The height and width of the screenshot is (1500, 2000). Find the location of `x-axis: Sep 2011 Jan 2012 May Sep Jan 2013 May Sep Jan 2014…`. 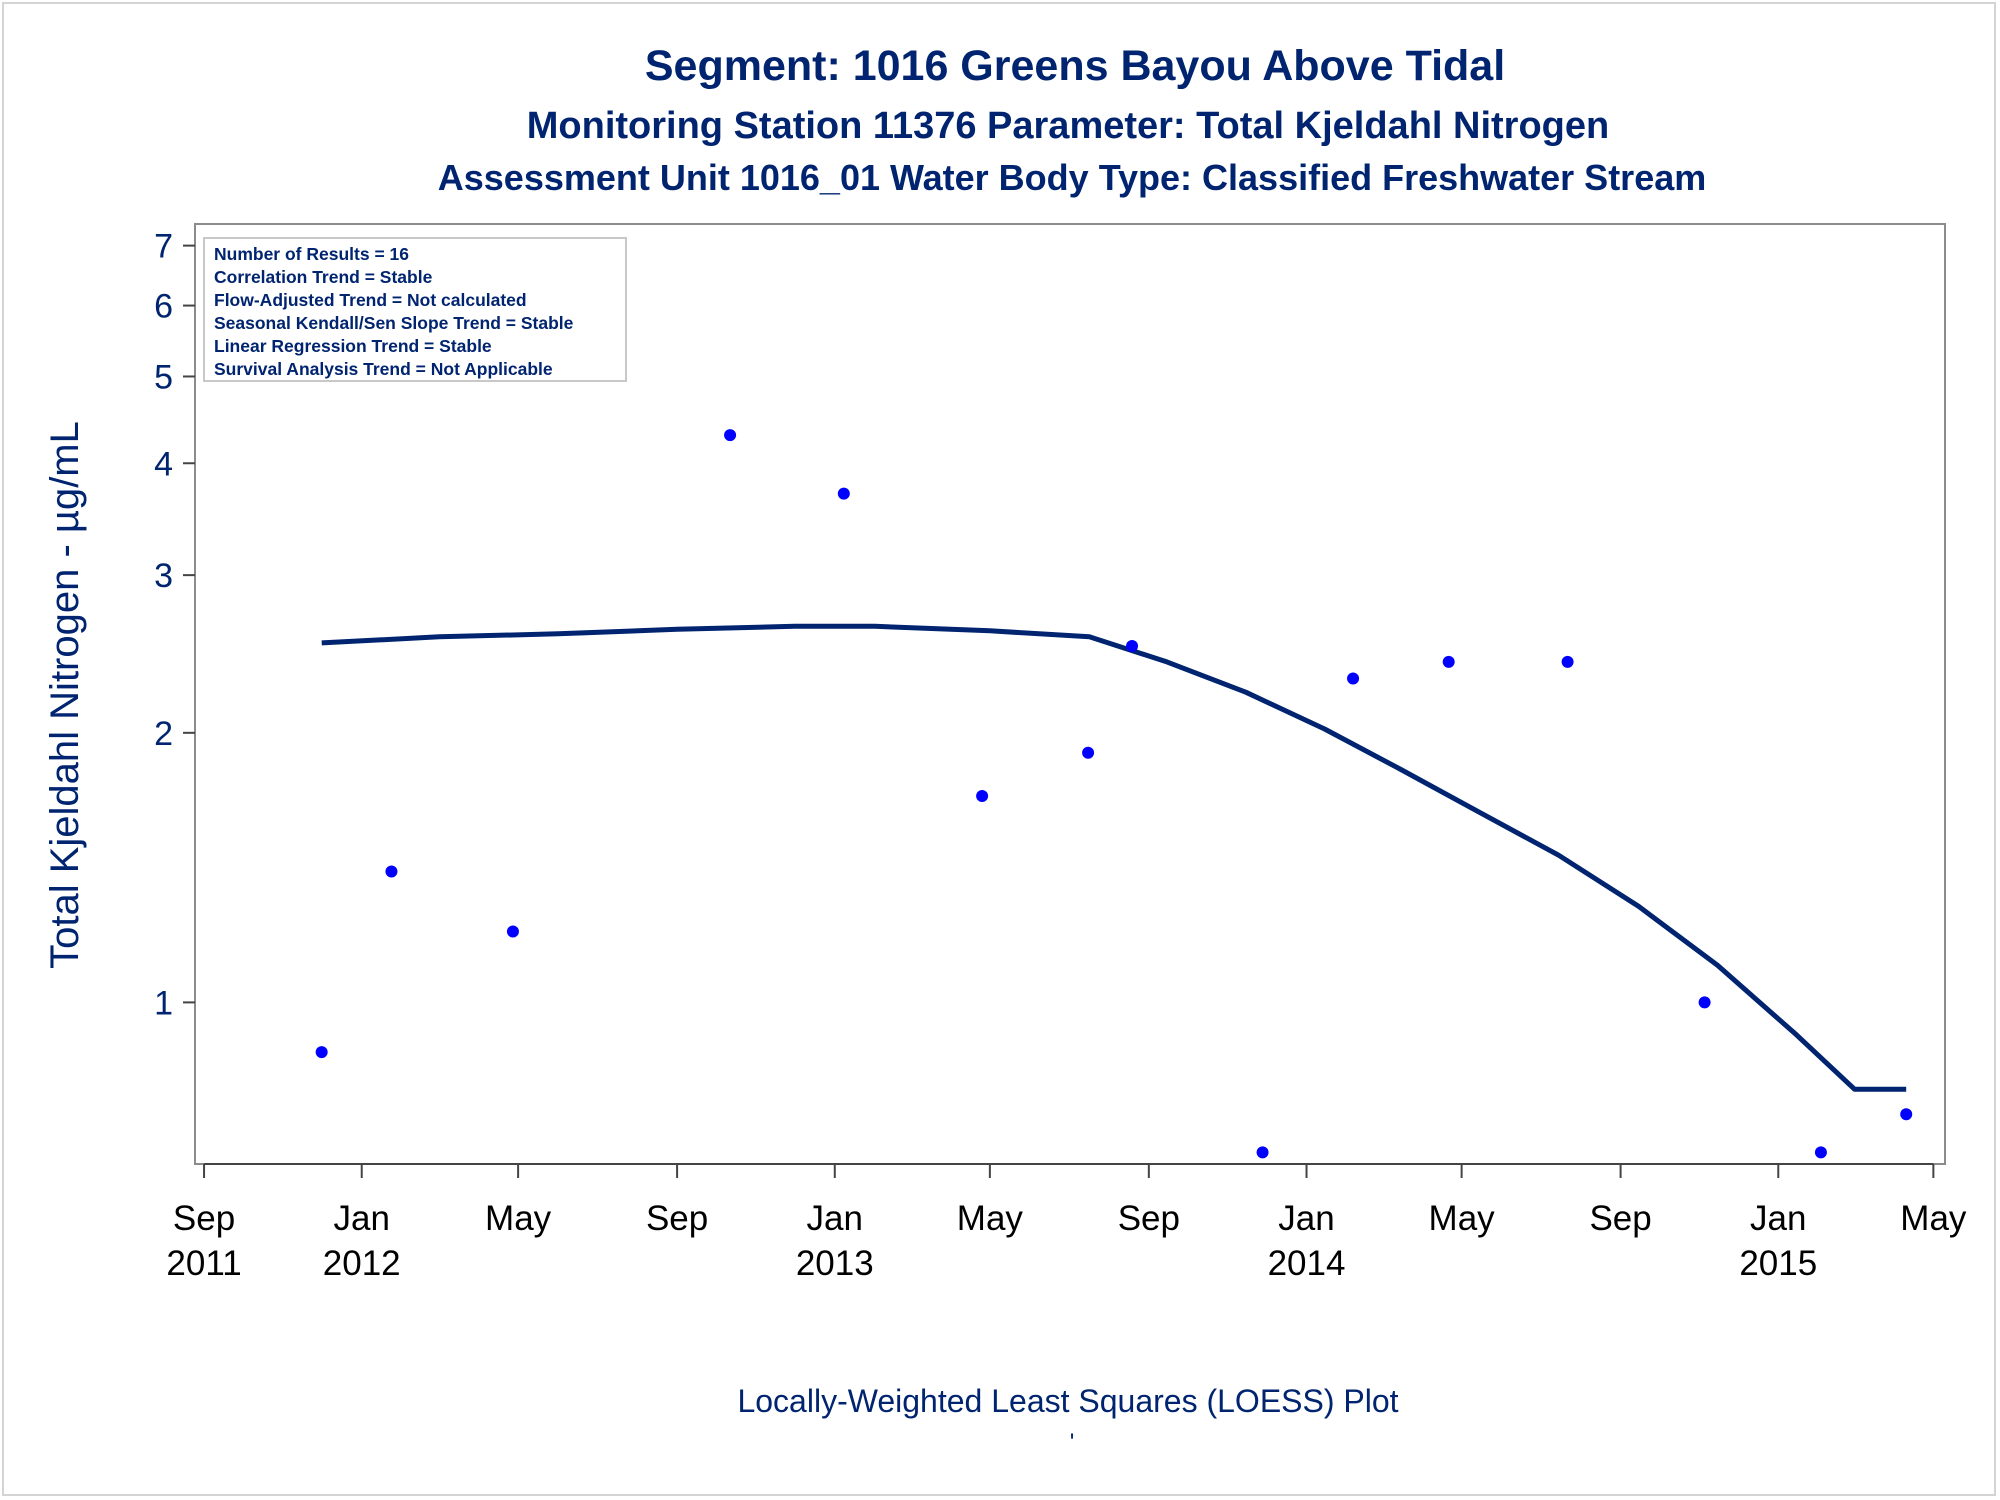

x-axis: Sep 2011 Jan 2012 May Sep Jan 2013 May Sep Jan 2014… is located at coordinates (1066, 1223).